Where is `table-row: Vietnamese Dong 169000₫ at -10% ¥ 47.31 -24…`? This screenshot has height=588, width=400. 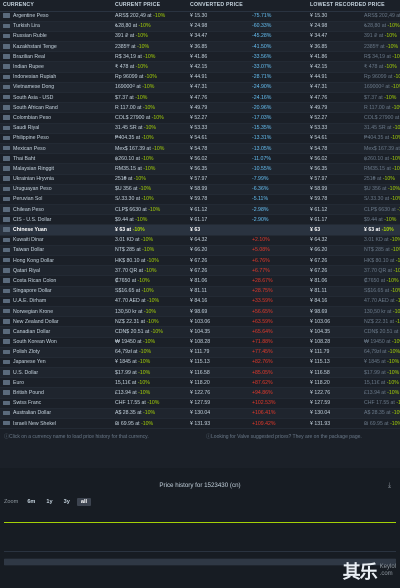 table-row: Vietnamese Dong 169000₫ at -10% ¥ 47.31 -24… is located at coordinates (200, 88).